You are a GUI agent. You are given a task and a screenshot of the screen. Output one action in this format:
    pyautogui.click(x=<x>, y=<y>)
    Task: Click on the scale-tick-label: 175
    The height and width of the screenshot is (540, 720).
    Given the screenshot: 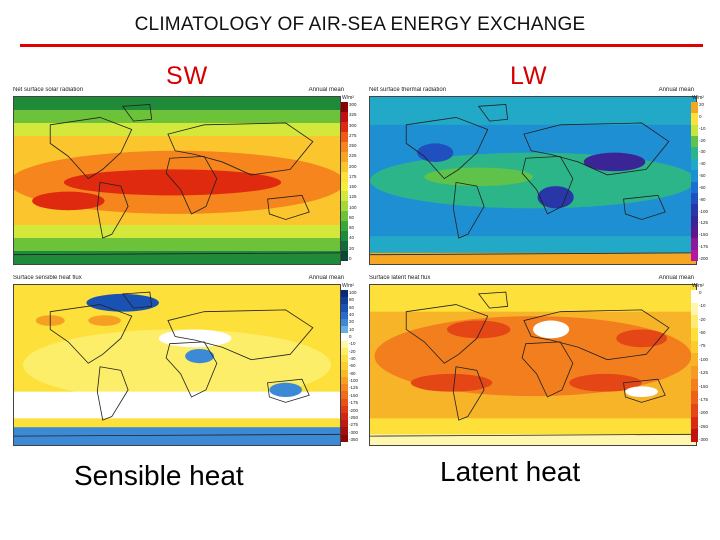 What is the action you would take?
    pyautogui.click(x=353, y=176)
    